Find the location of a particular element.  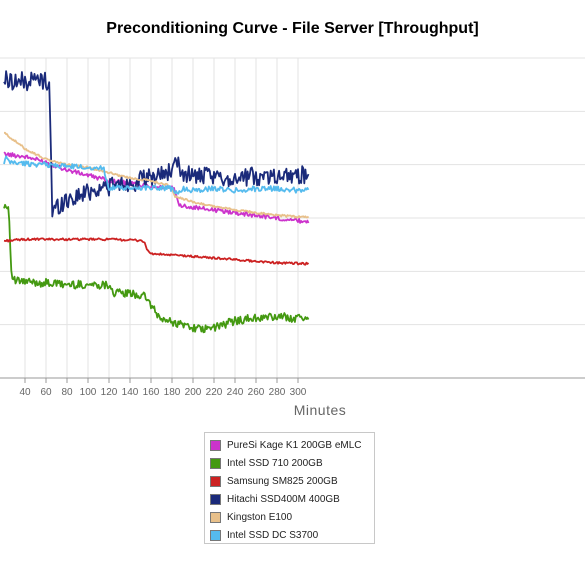

legend-label: PureSi Kage K1 200GB eMLC is located at coordinates (294, 445).